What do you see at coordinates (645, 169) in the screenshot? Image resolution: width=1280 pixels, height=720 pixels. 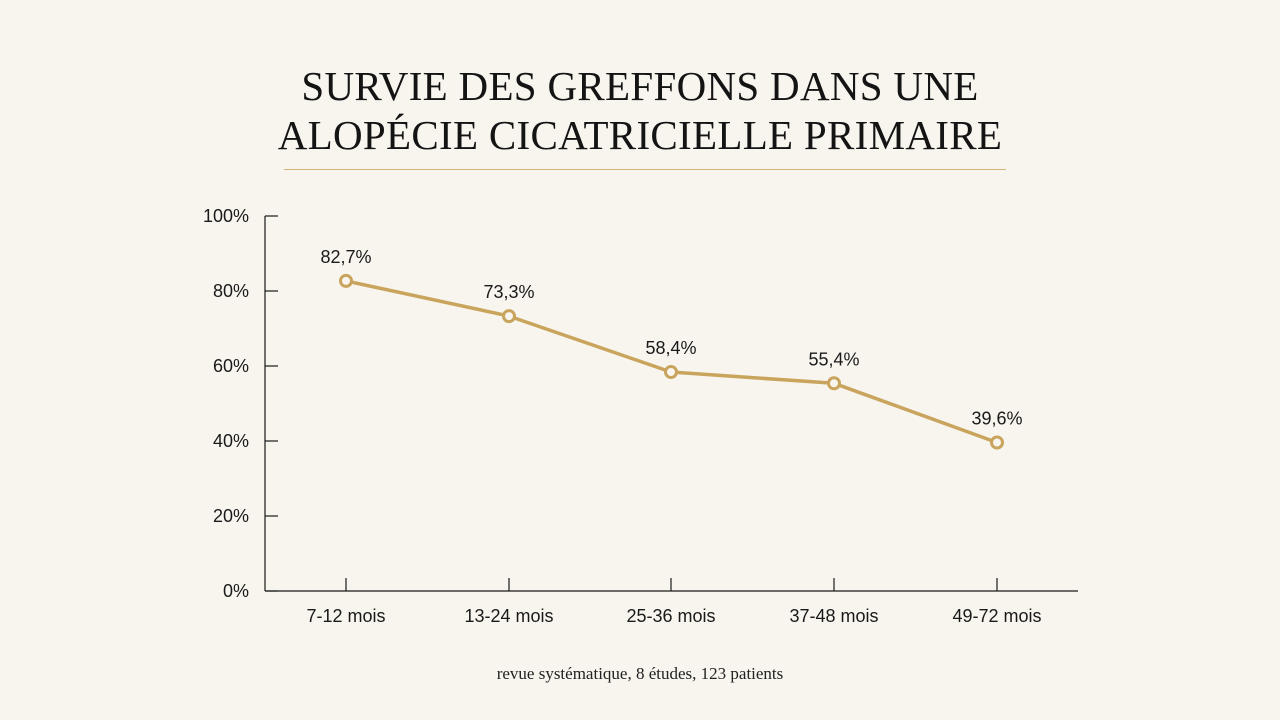 I see `title-divider` at bounding box center [645, 169].